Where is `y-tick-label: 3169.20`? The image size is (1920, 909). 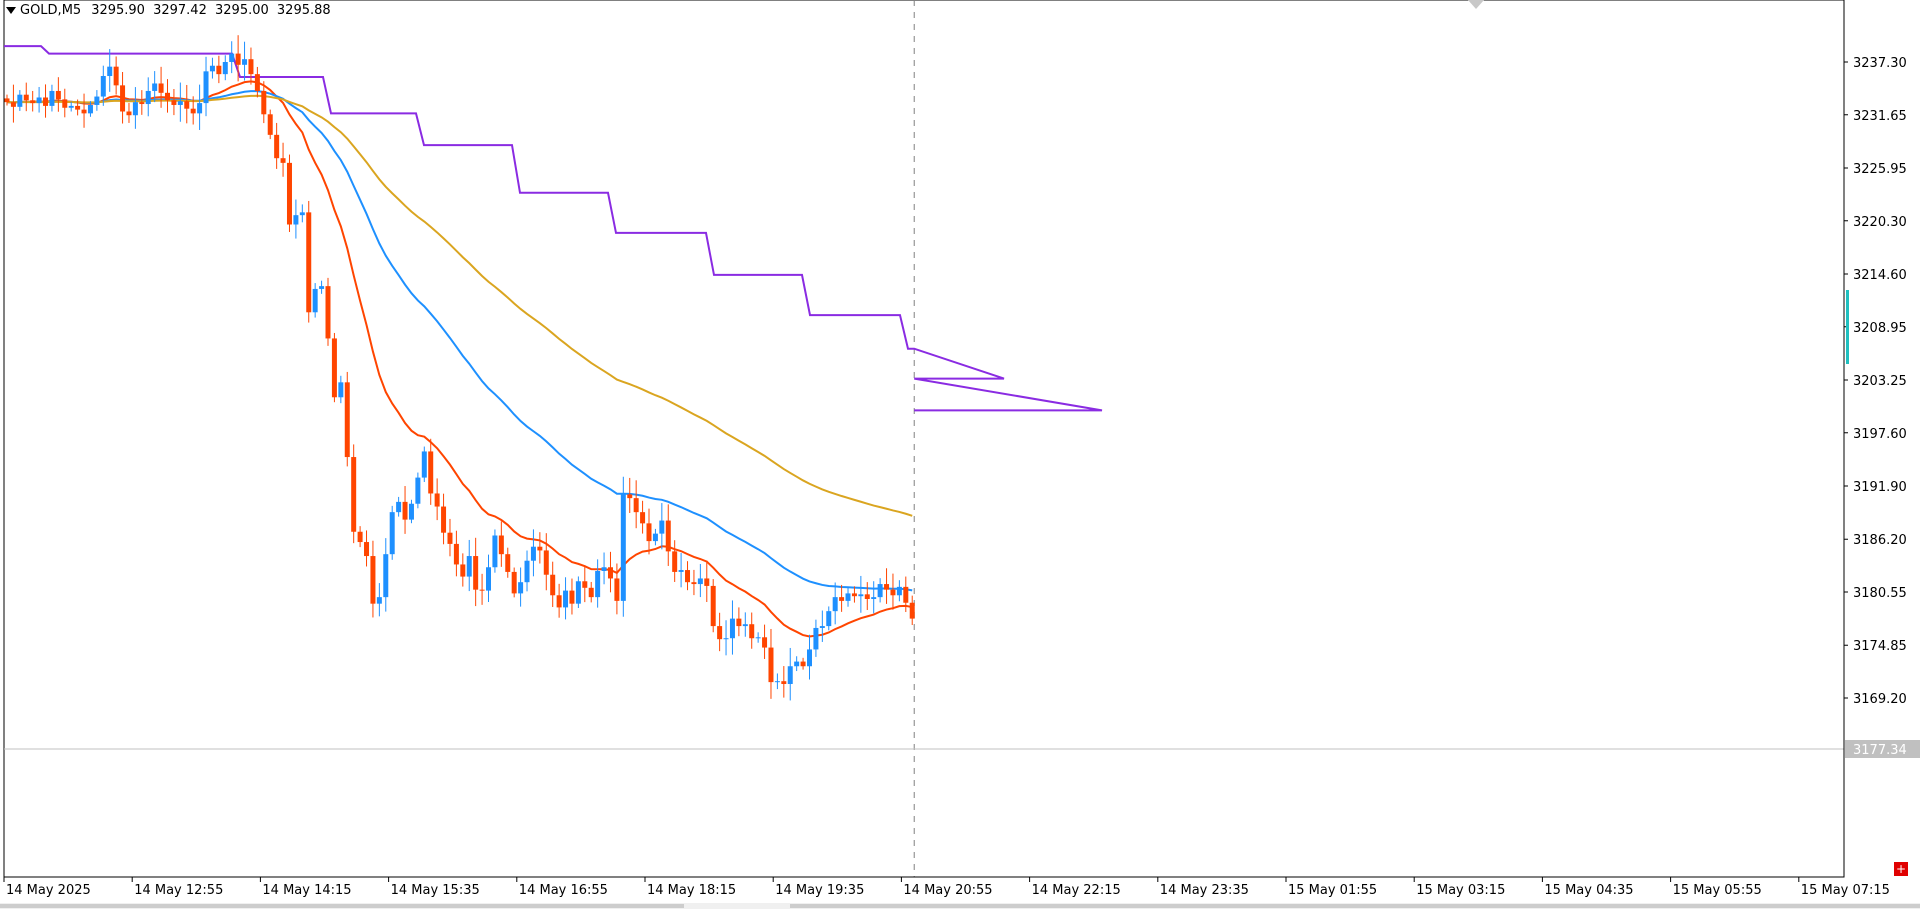 y-tick-label: 3169.20 is located at coordinates (1880, 699).